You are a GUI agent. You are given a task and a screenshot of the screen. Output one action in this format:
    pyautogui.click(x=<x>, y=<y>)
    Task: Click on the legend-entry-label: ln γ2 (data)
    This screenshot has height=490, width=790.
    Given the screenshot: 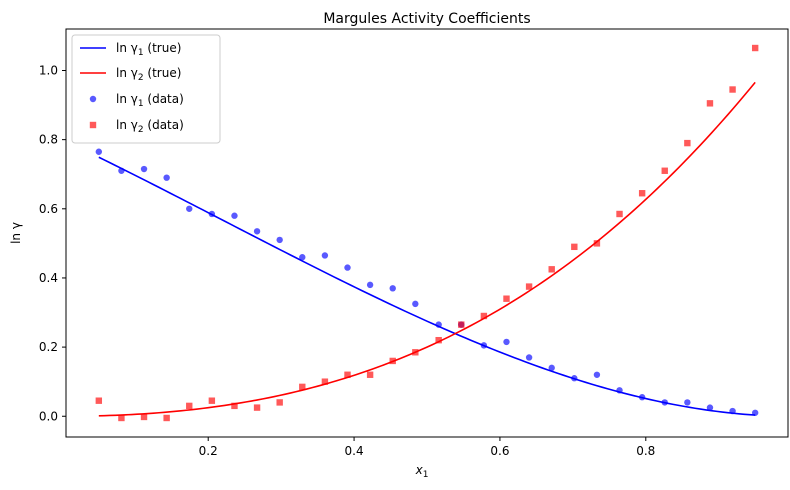 What is the action you would take?
    pyautogui.click(x=150, y=126)
    